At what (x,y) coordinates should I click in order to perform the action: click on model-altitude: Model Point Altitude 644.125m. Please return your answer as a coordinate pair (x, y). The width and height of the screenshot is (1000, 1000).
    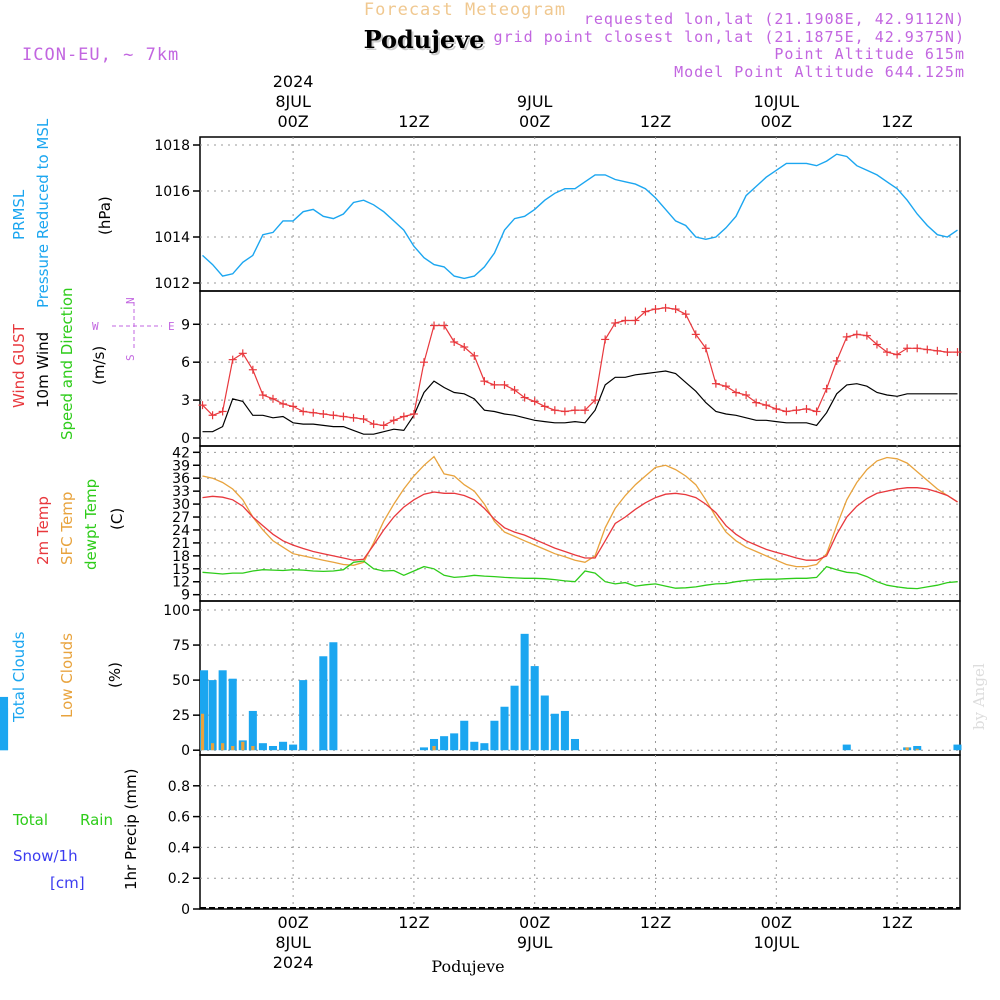
    Looking at the image, I should click on (819, 72).